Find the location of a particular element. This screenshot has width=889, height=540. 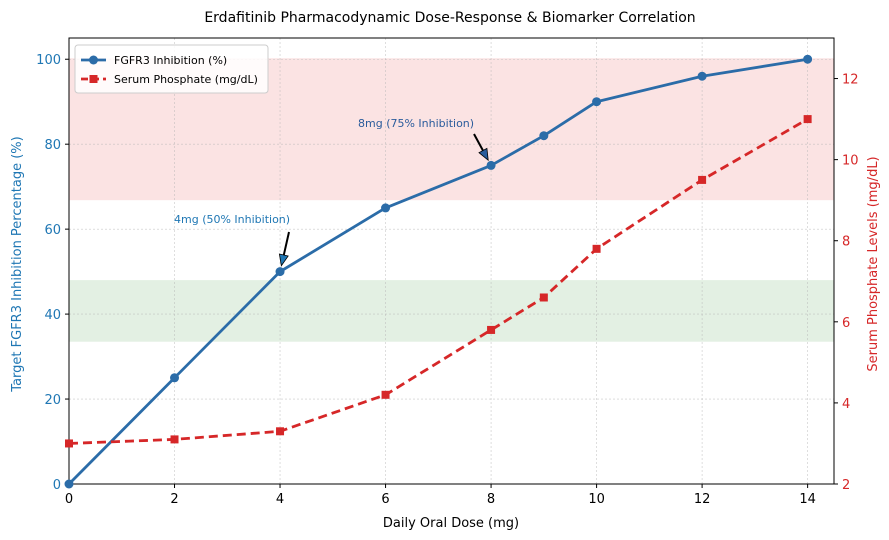

annotation-label-0: 4mg (50% Inhibition) is located at coordinates (232, 219).